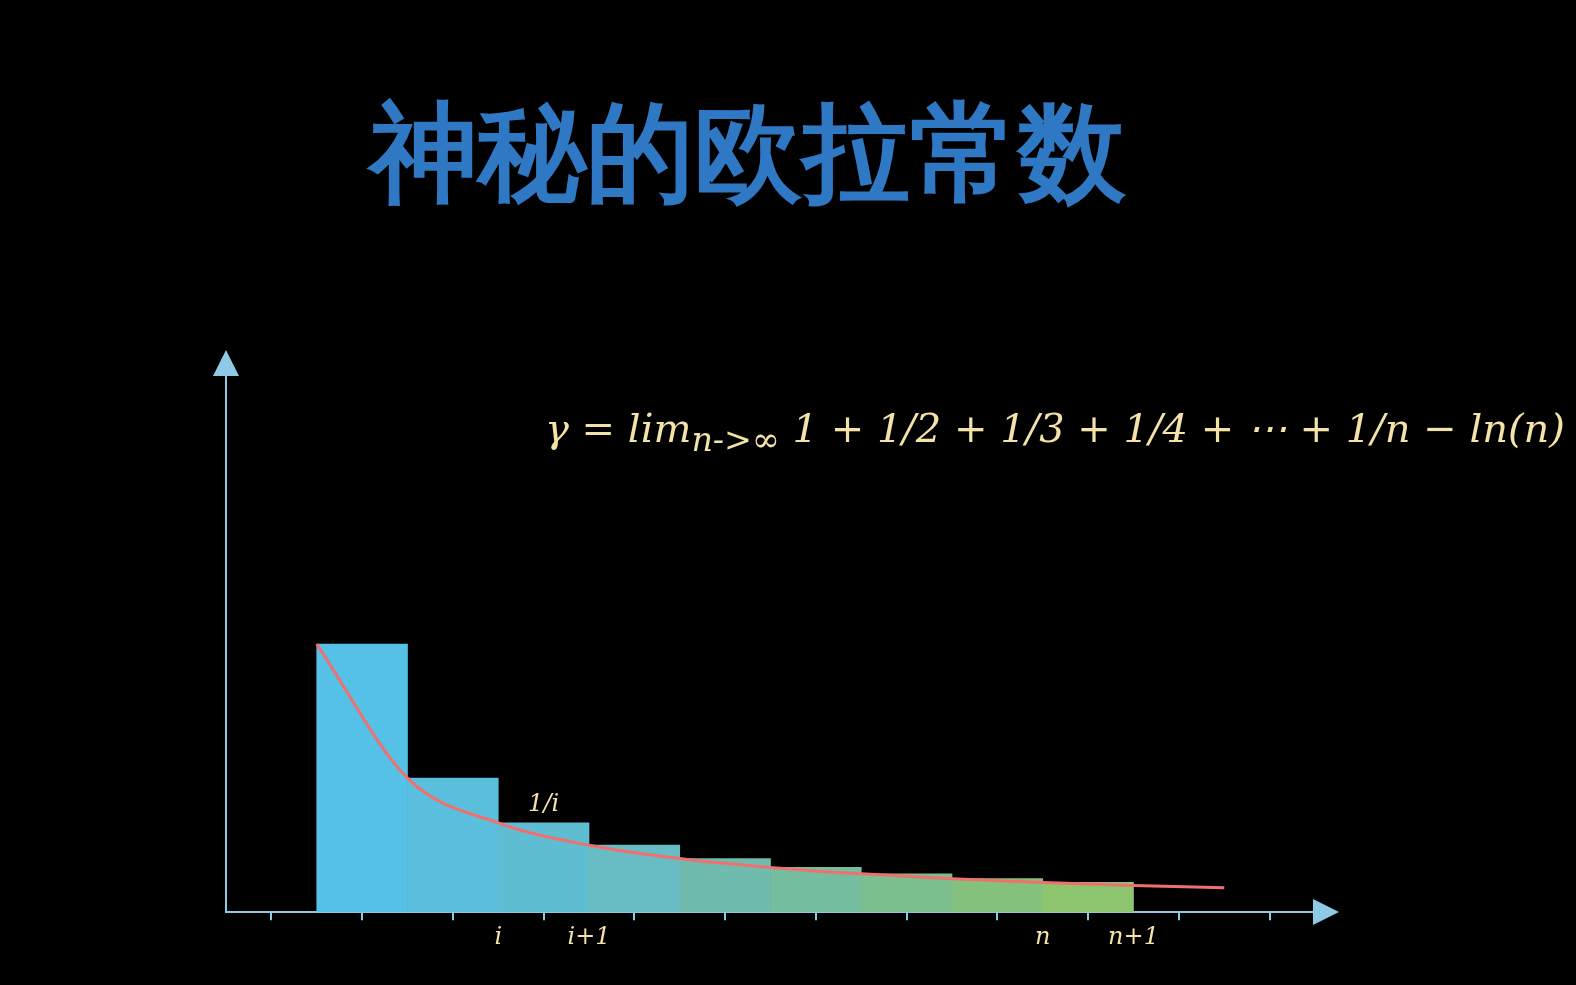  Describe the element at coordinates (746, 153) in the screenshot. I see `chart-title: 神秘的欧拉常数` at that location.